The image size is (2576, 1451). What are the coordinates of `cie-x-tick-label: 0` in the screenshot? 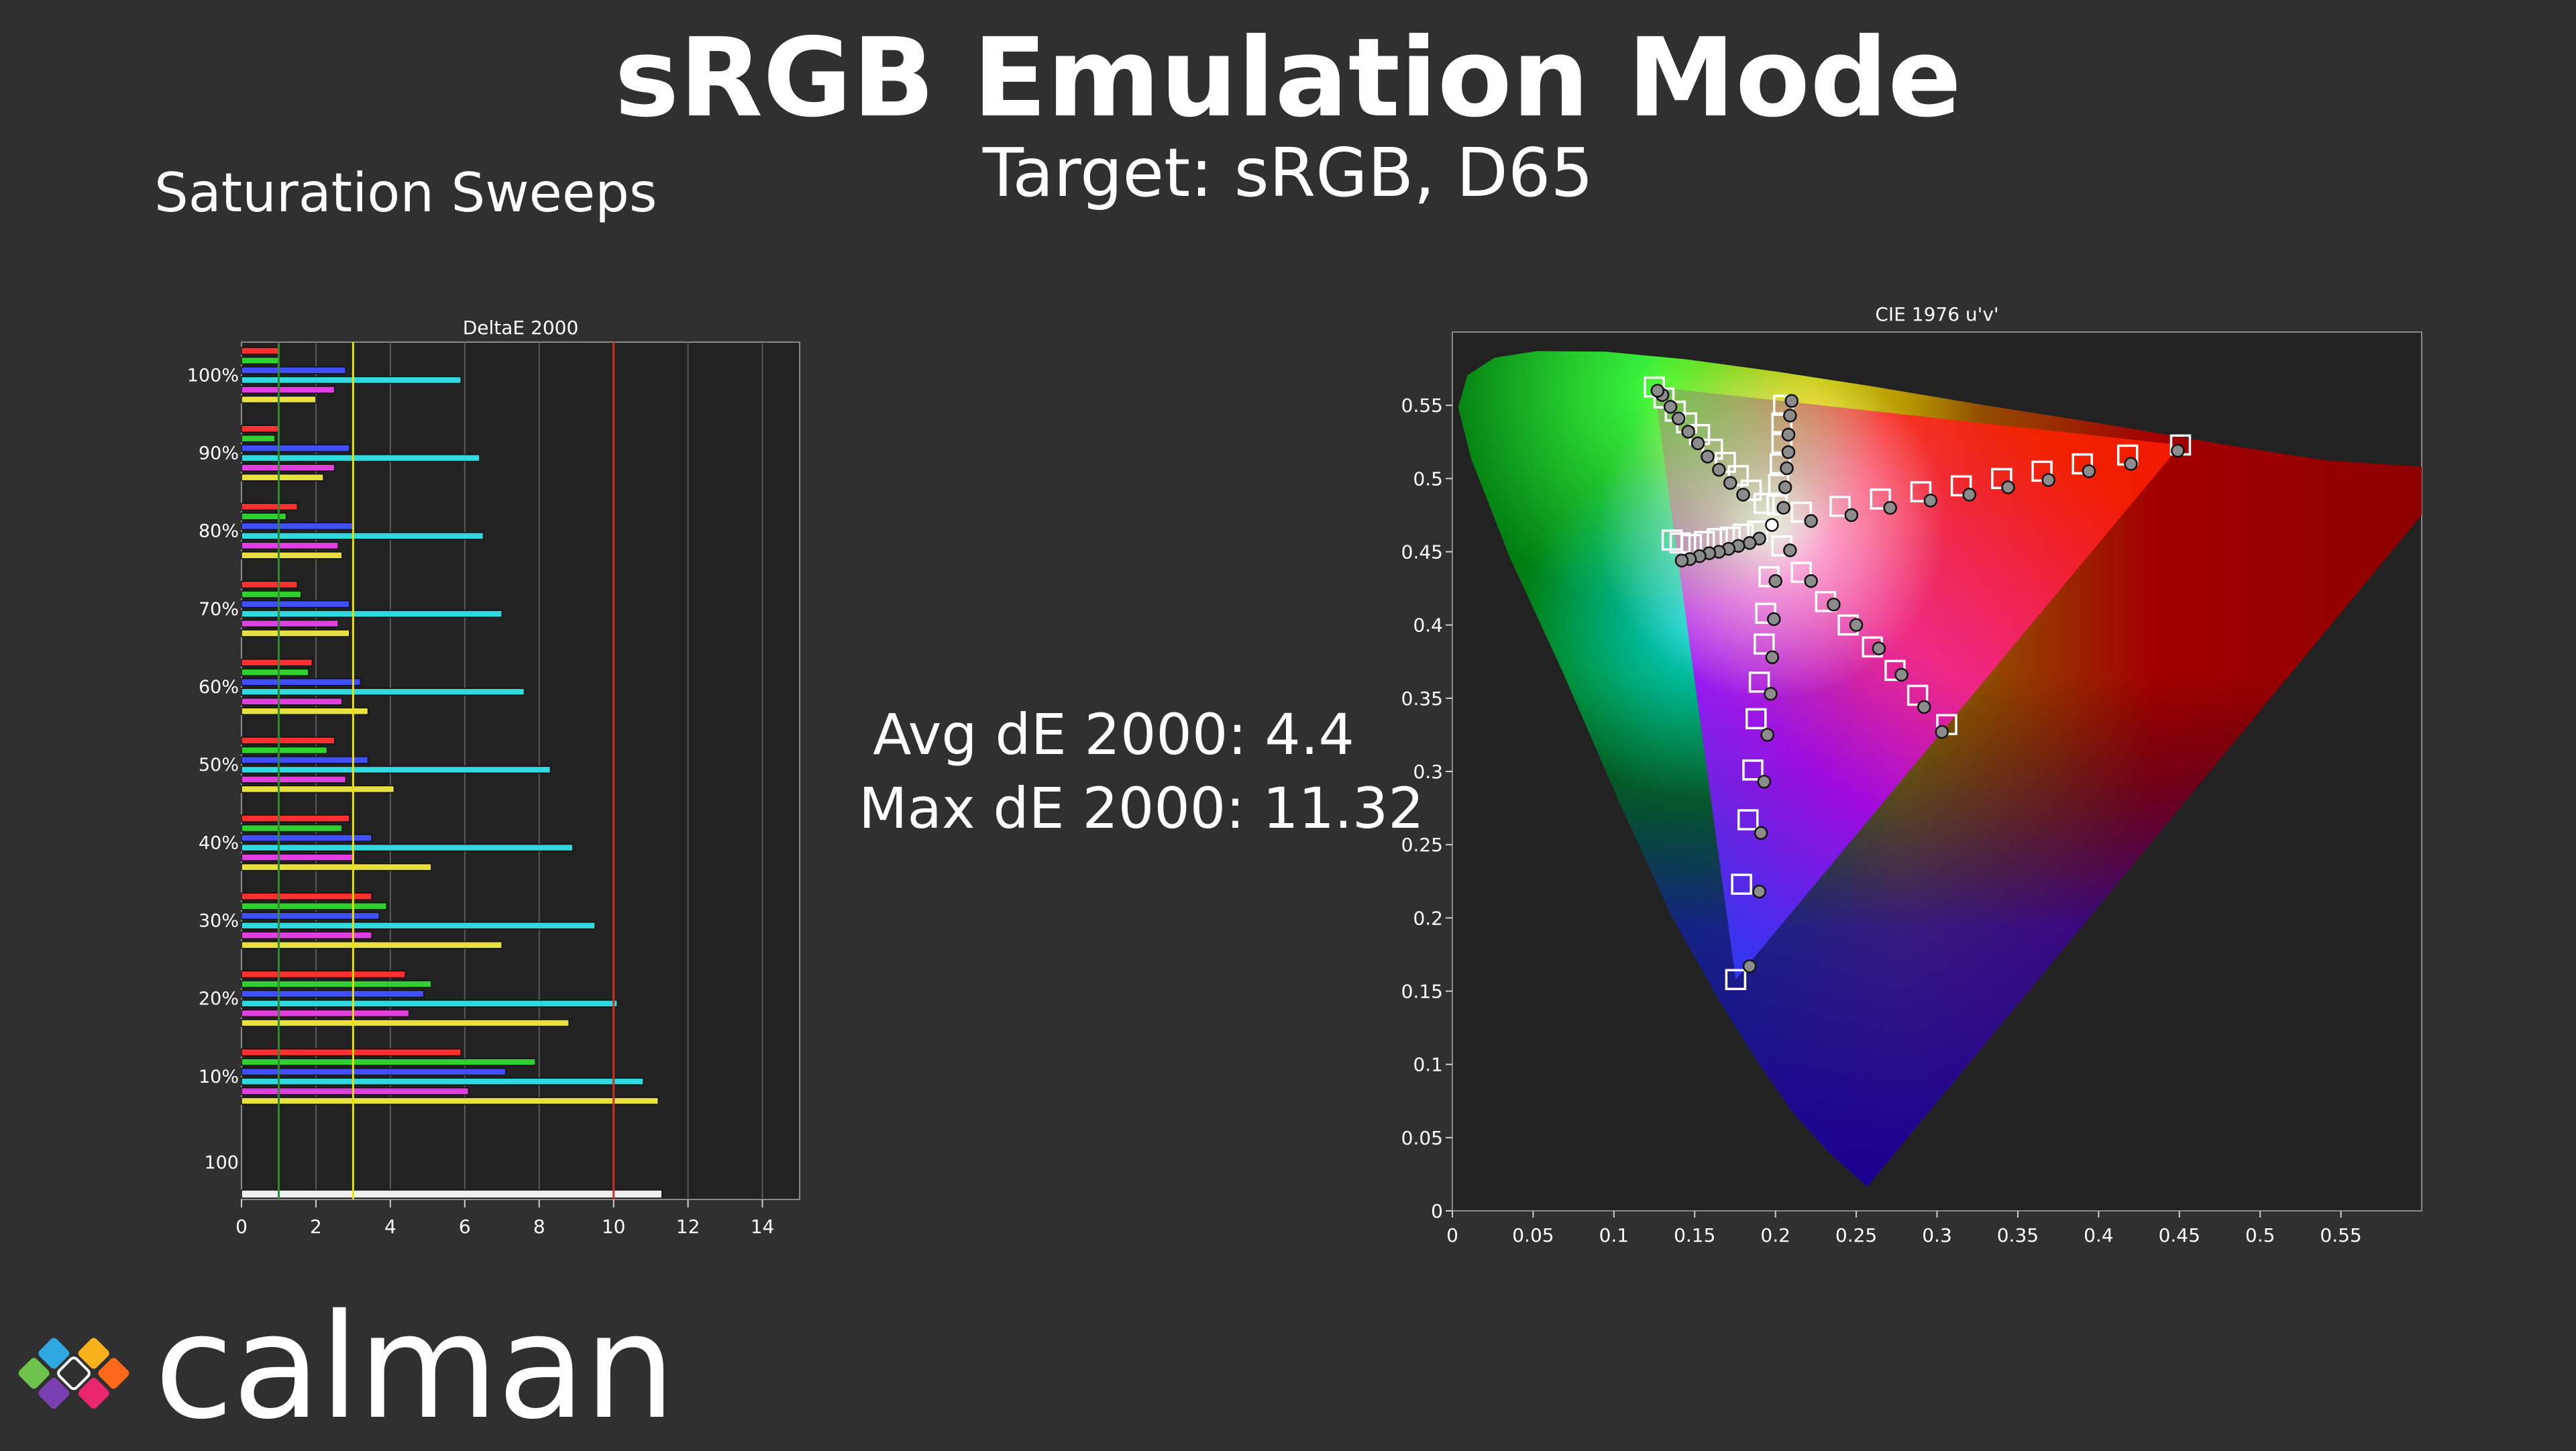 It's located at (1452, 1235).